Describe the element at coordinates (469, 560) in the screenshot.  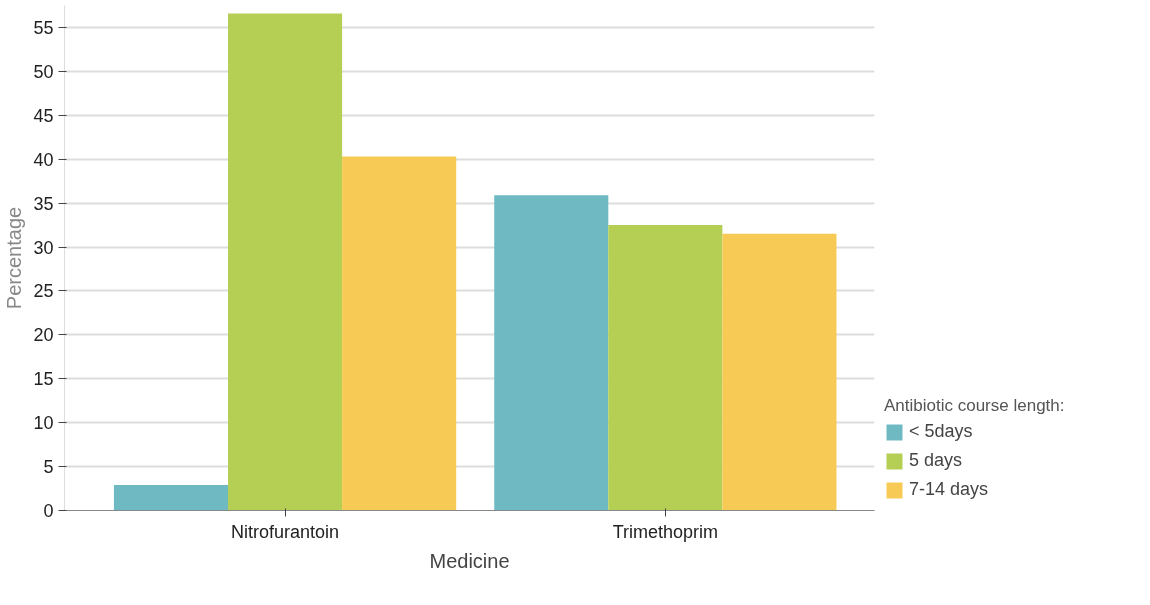
I see `x-axis-title: Medicine` at that location.